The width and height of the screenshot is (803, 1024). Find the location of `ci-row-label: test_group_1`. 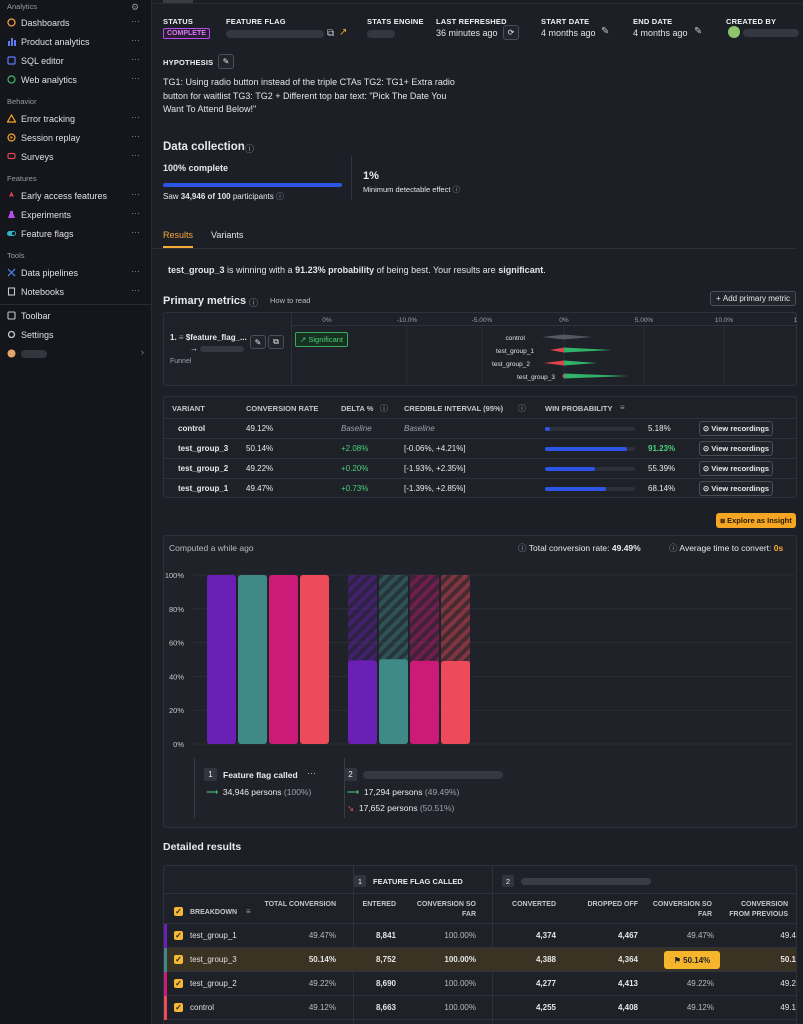

ci-row-label: test_group_1 is located at coordinates (515, 351).